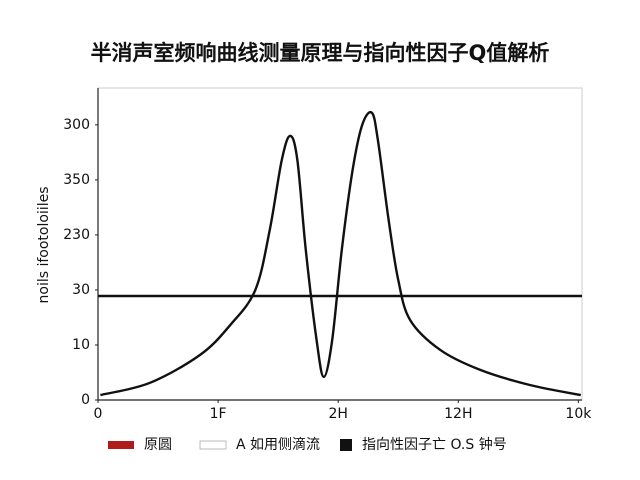 This screenshot has width=640, height=480. What do you see at coordinates (320, 53) in the screenshot?
I see `chart-title: 半消声室频响曲线测量原理与指向性因子Q值解析` at bounding box center [320, 53].